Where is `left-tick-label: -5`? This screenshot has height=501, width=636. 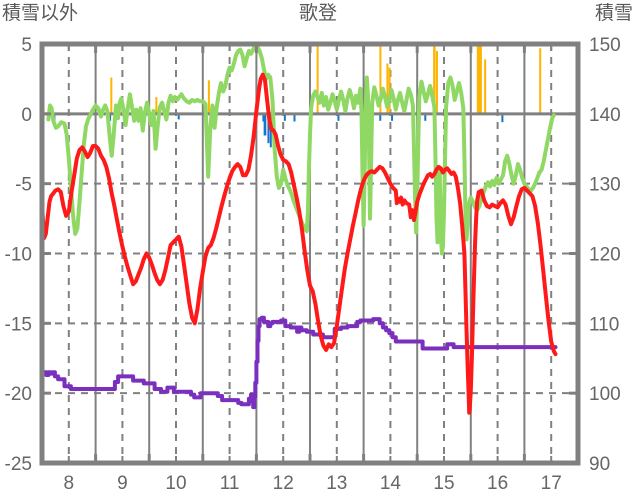 left-tick-label: -5 is located at coordinates (23, 185).